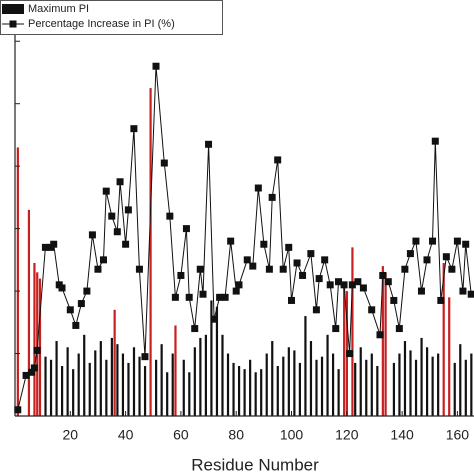 This screenshot has width=474, height=474. I want to click on x-tick-label: 60, so click(181, 435).